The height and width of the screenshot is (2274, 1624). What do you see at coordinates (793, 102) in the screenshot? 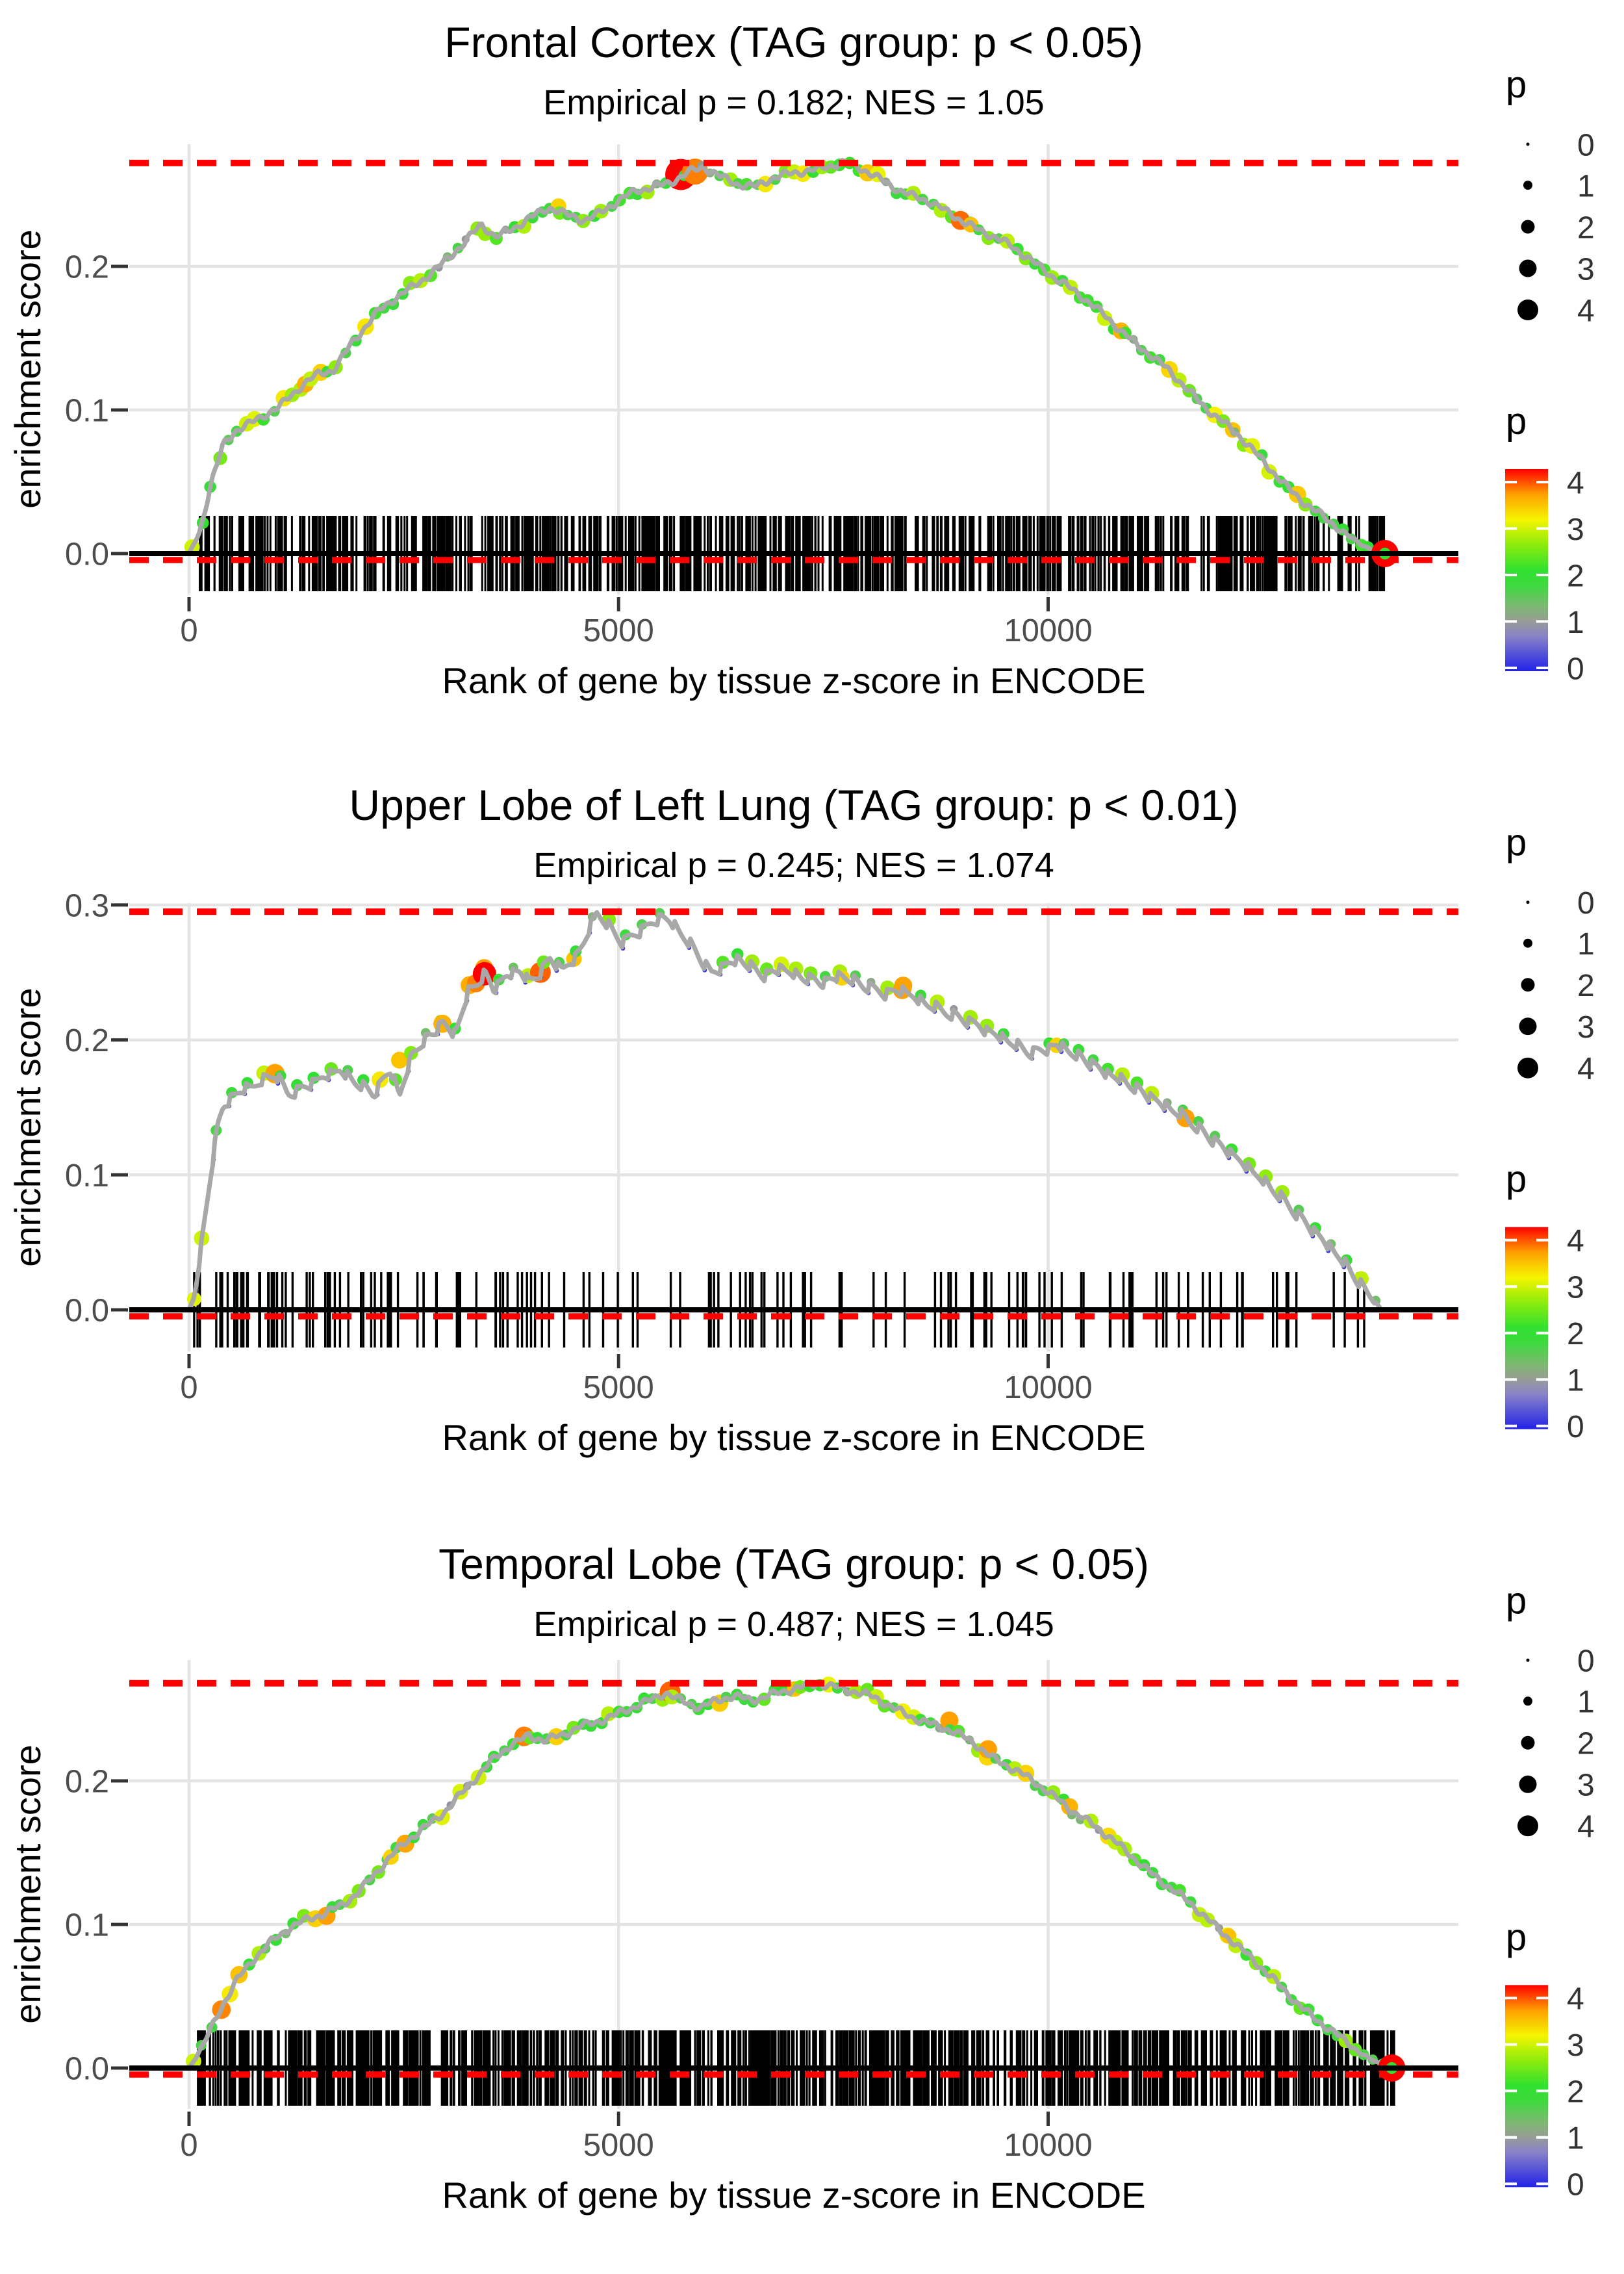
I see `panel-subtitle: Empirical p = 0.182; NES = 1.05` at bounding box center [793, 102].